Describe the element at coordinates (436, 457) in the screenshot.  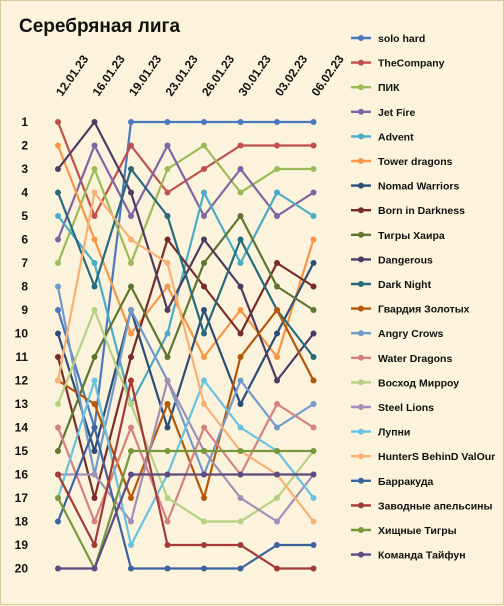
I see `legend-label: HunterS BehinD ValOur` at that location.